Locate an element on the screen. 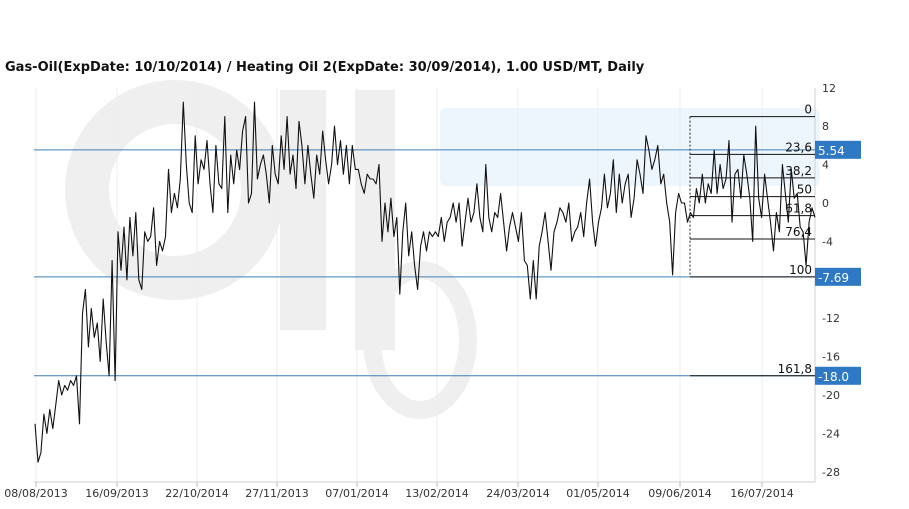 Image resolution: width=909 pixels, height=509 pixels. y-tick-label: -12 is located at coordinates (831, 318).